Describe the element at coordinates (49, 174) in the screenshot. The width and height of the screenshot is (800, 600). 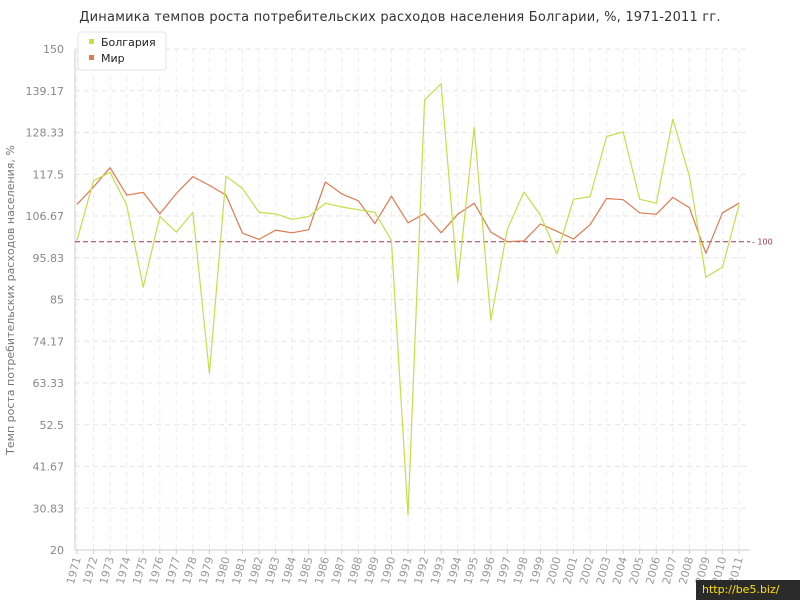
I see `y-tick-label: 117.5` at that location.